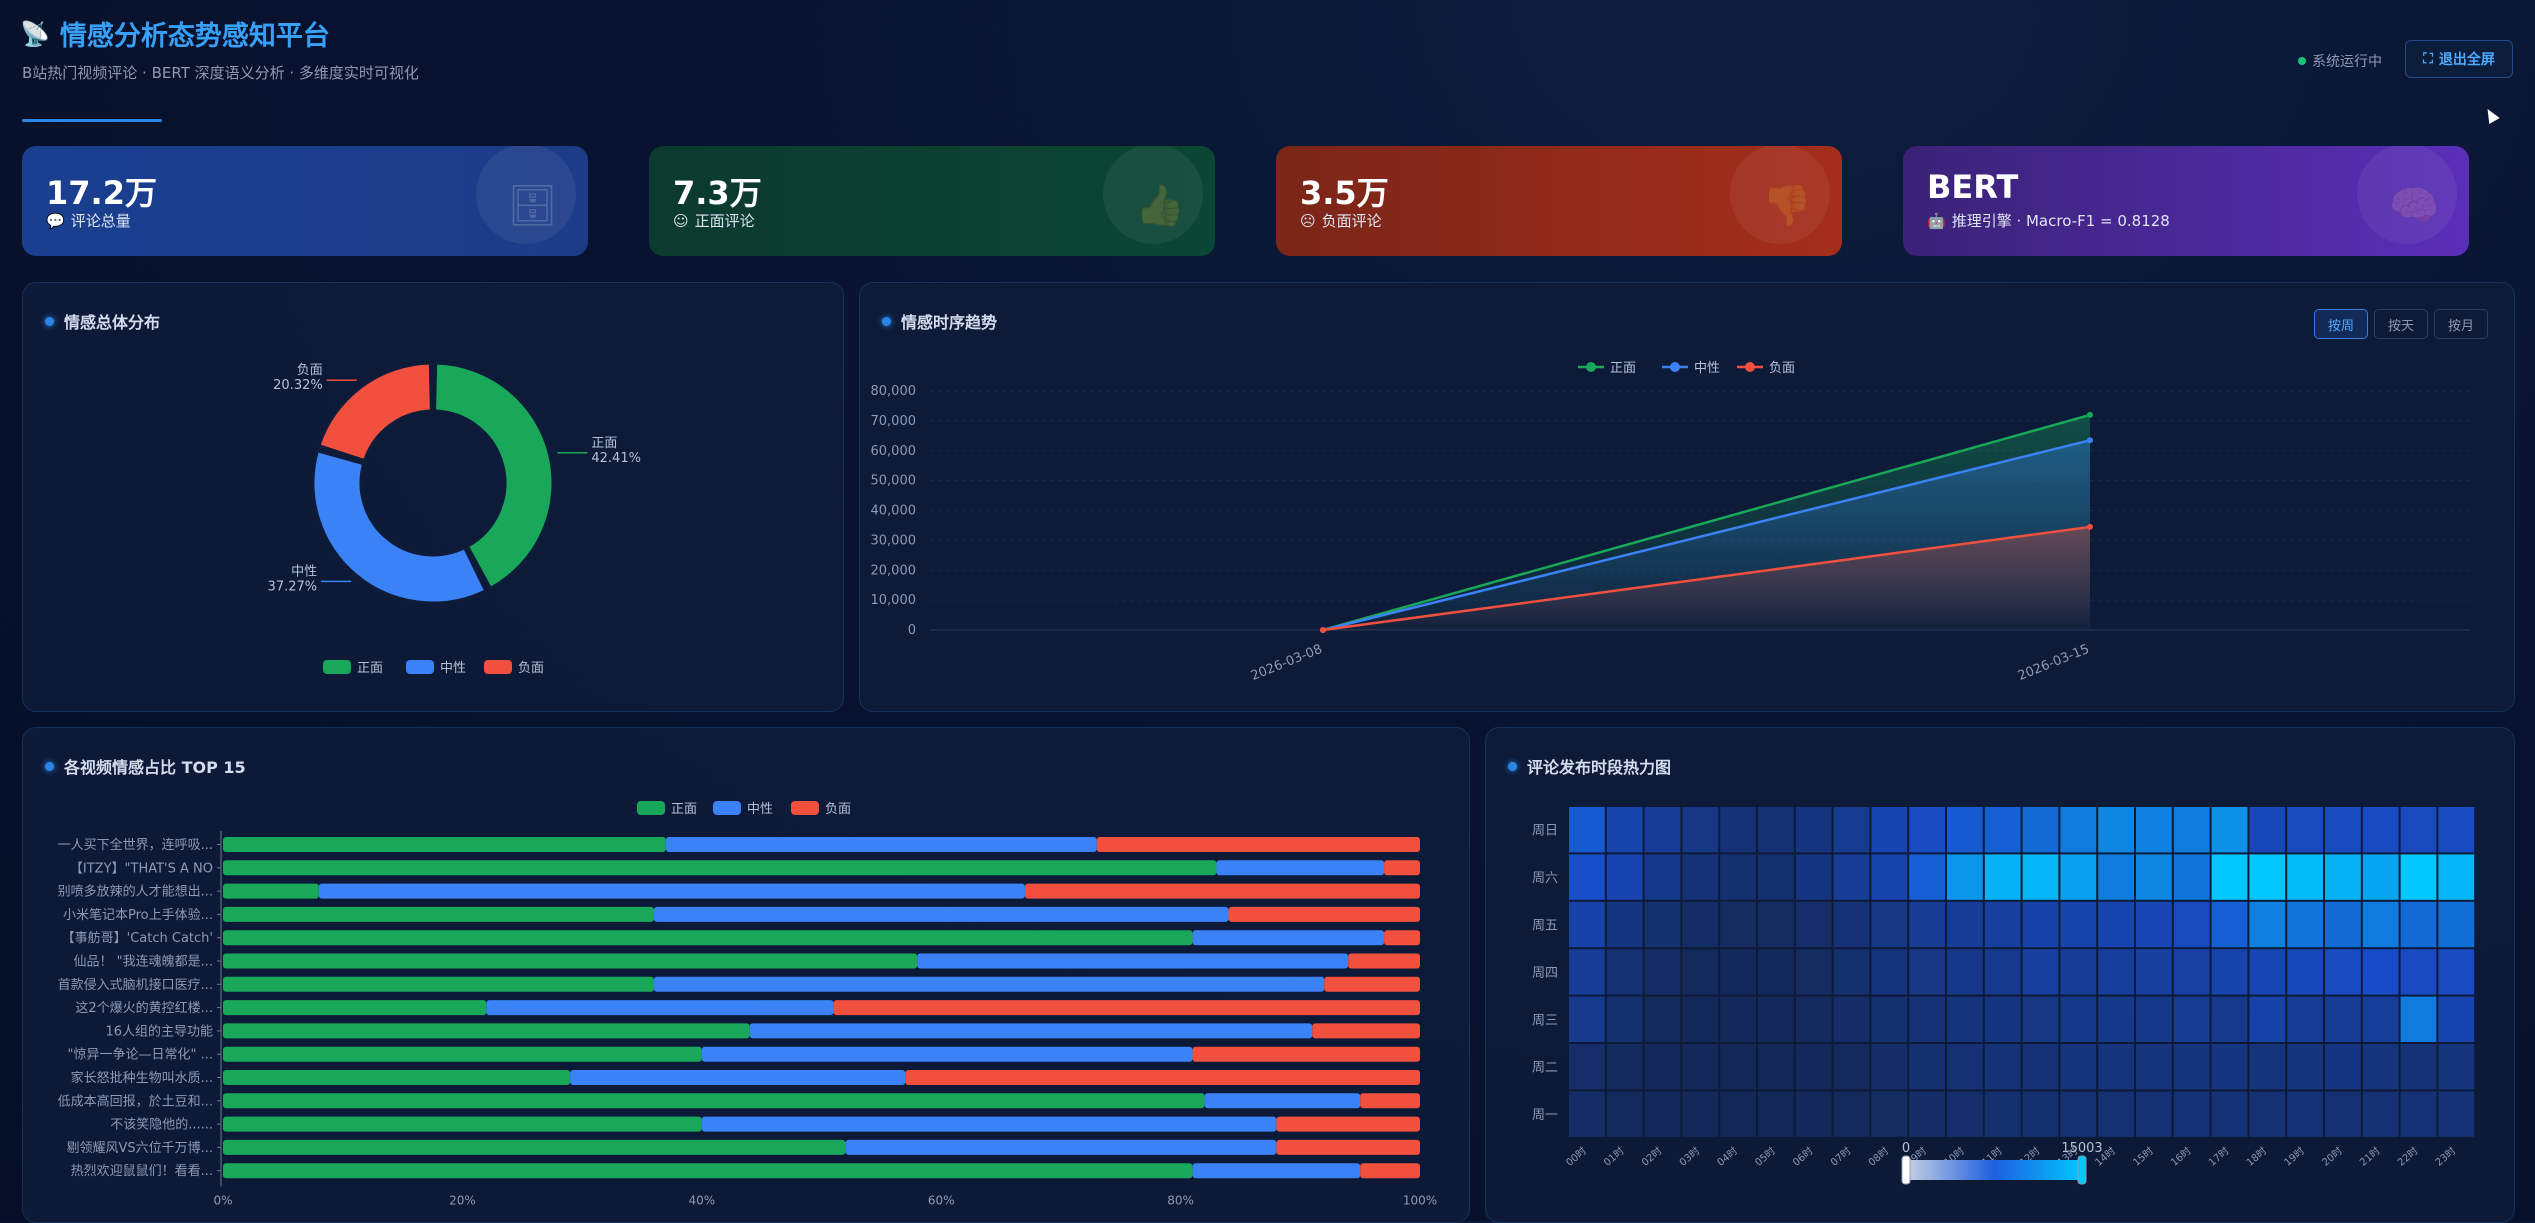  What do you see at coordinates (894, 511) in the screenshot?
I see `y-tick-label: 40,000` at bounding box center [894, 511].